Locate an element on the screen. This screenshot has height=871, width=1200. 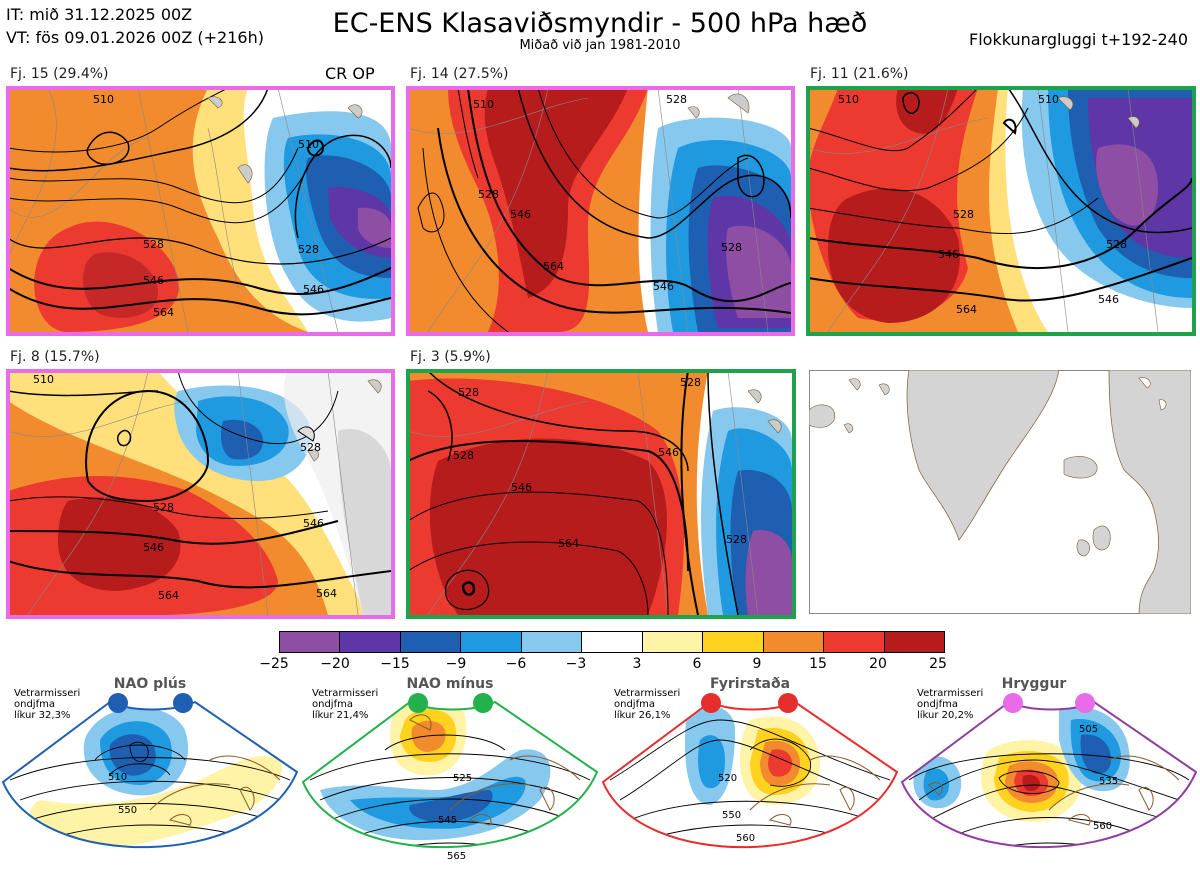
contour-label: 525 is located at coordinates (462, 778).